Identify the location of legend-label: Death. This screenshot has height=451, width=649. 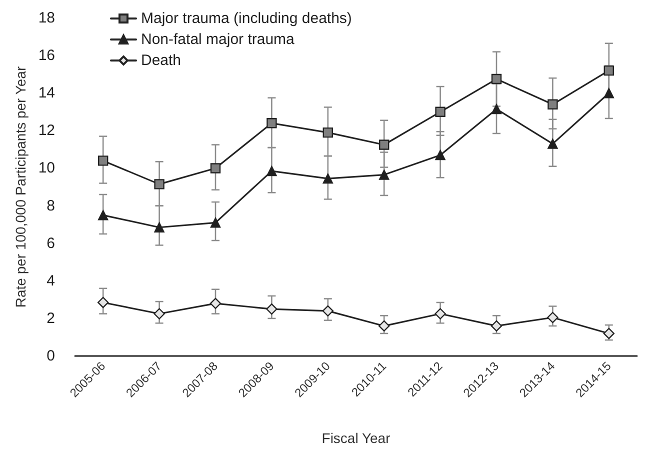
(161, 60).